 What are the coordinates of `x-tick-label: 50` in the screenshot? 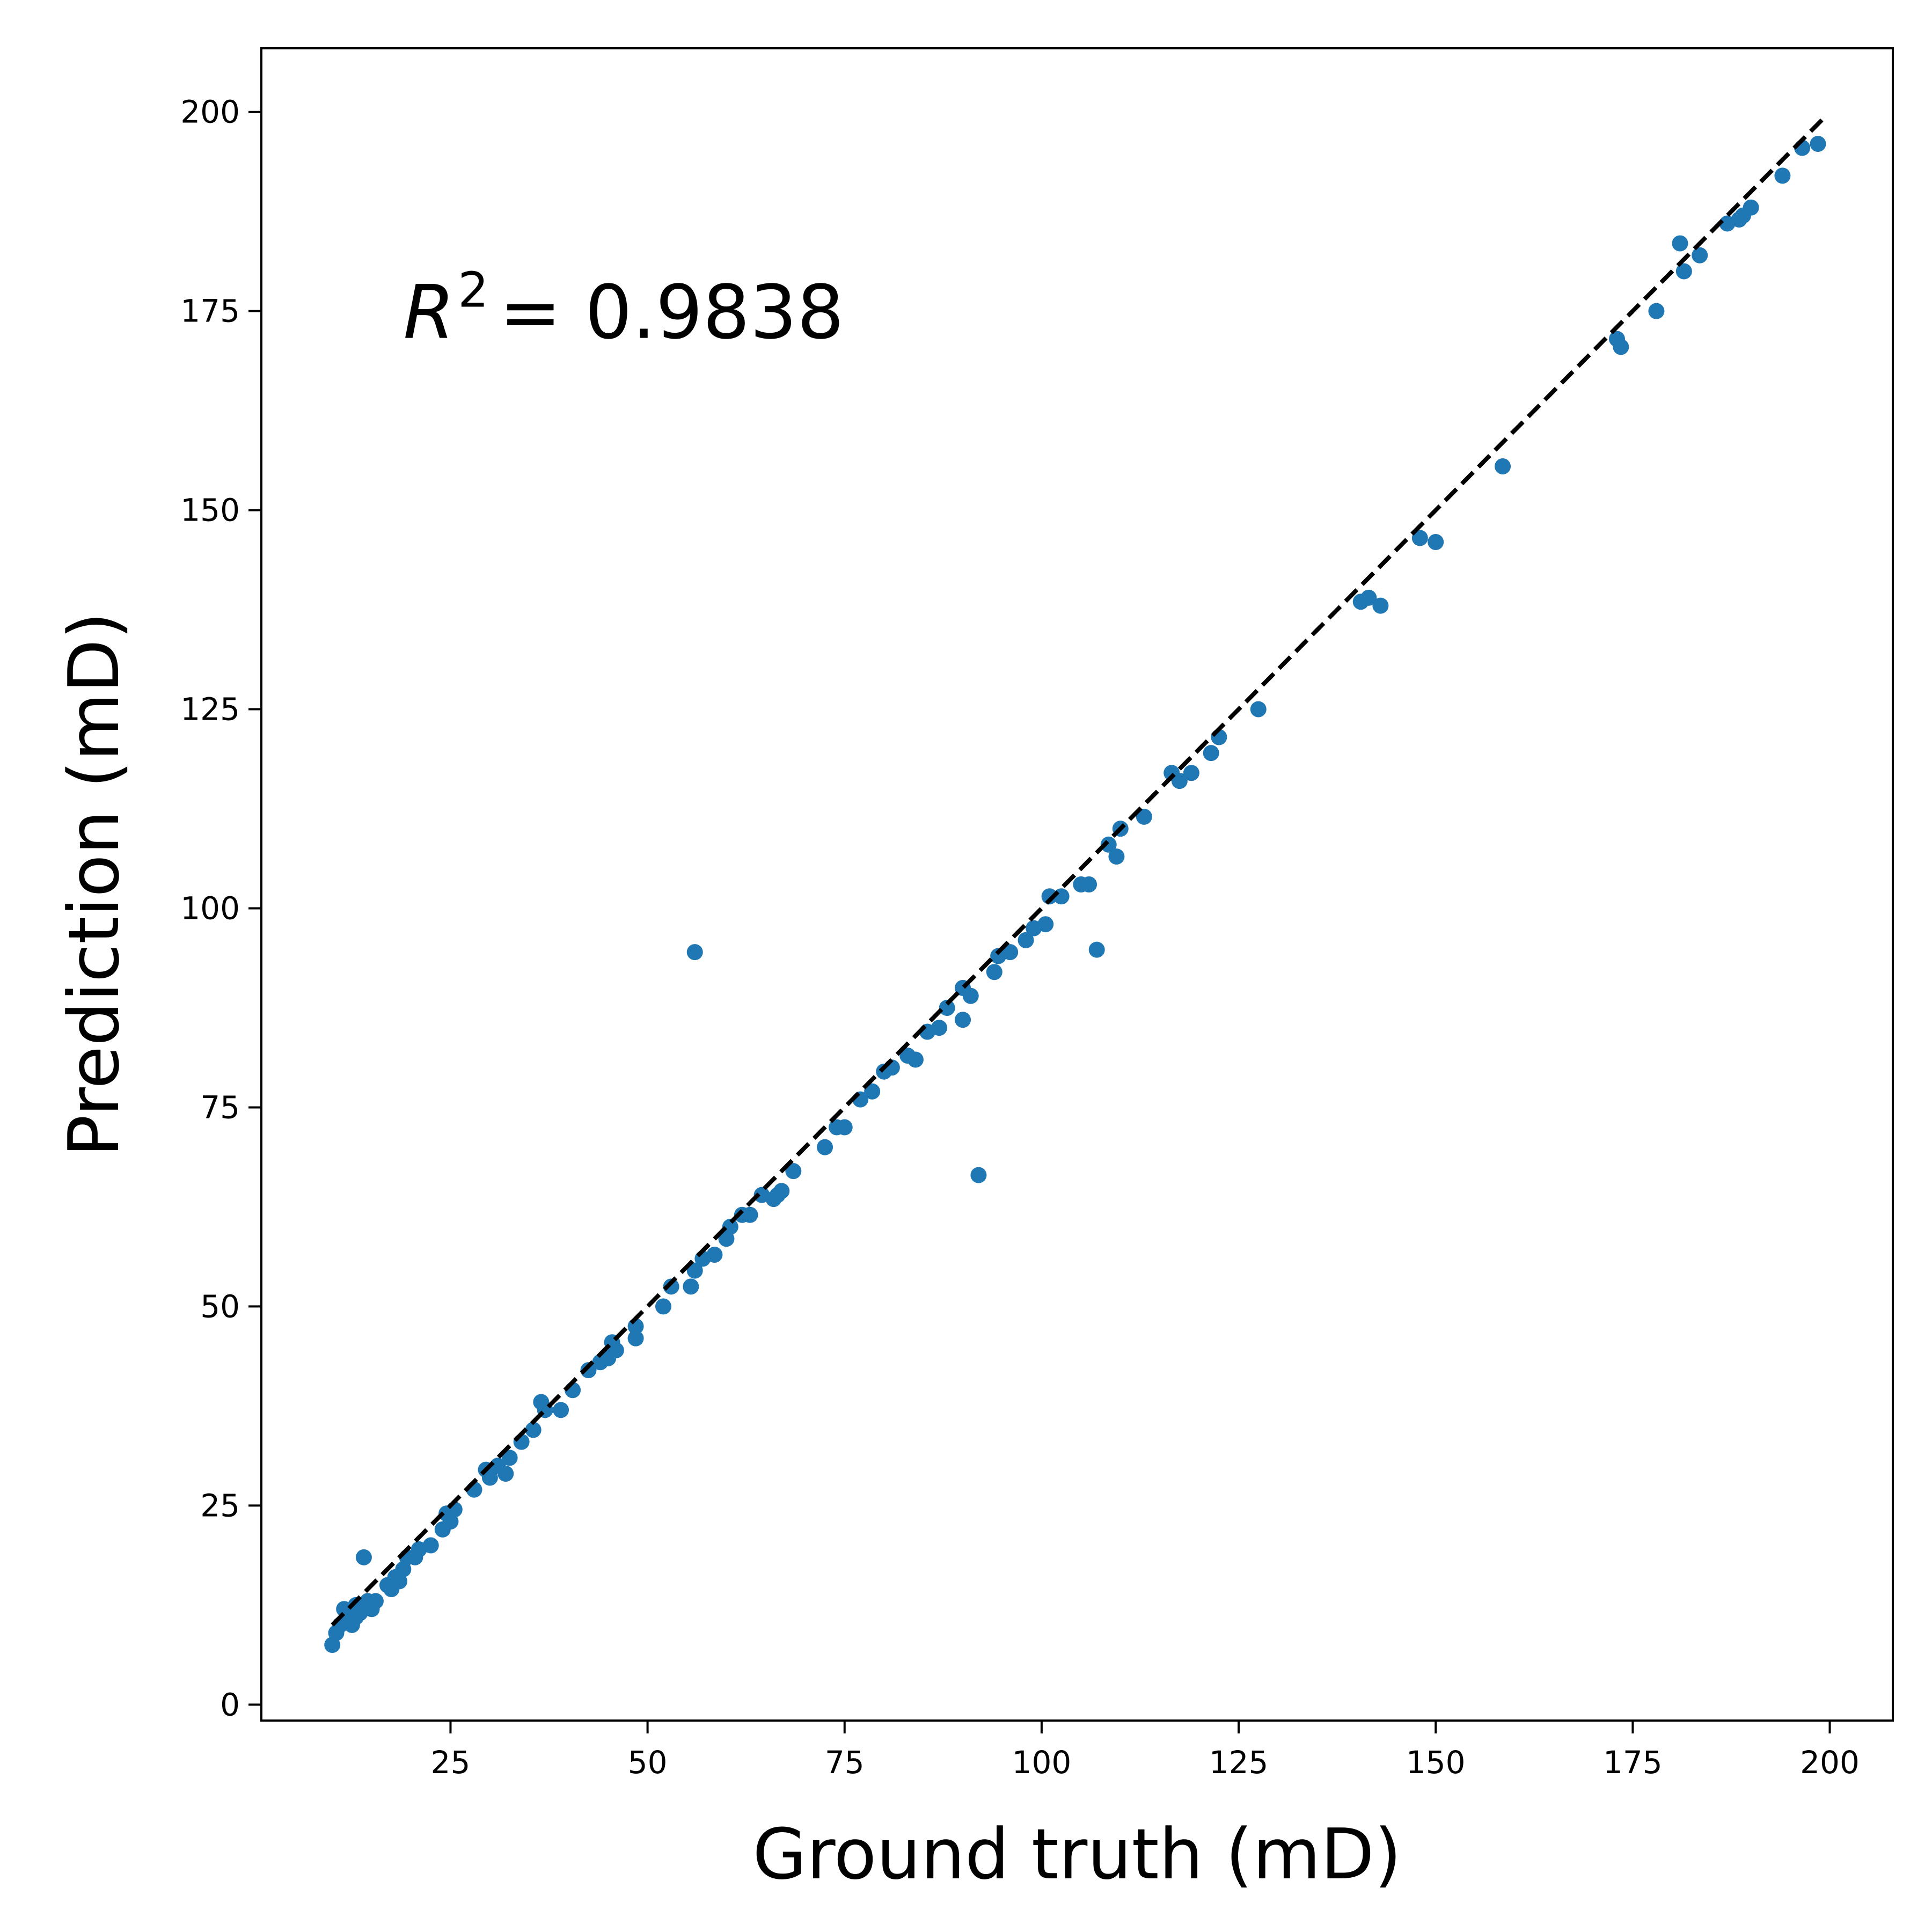 It's located at (648, 1762).